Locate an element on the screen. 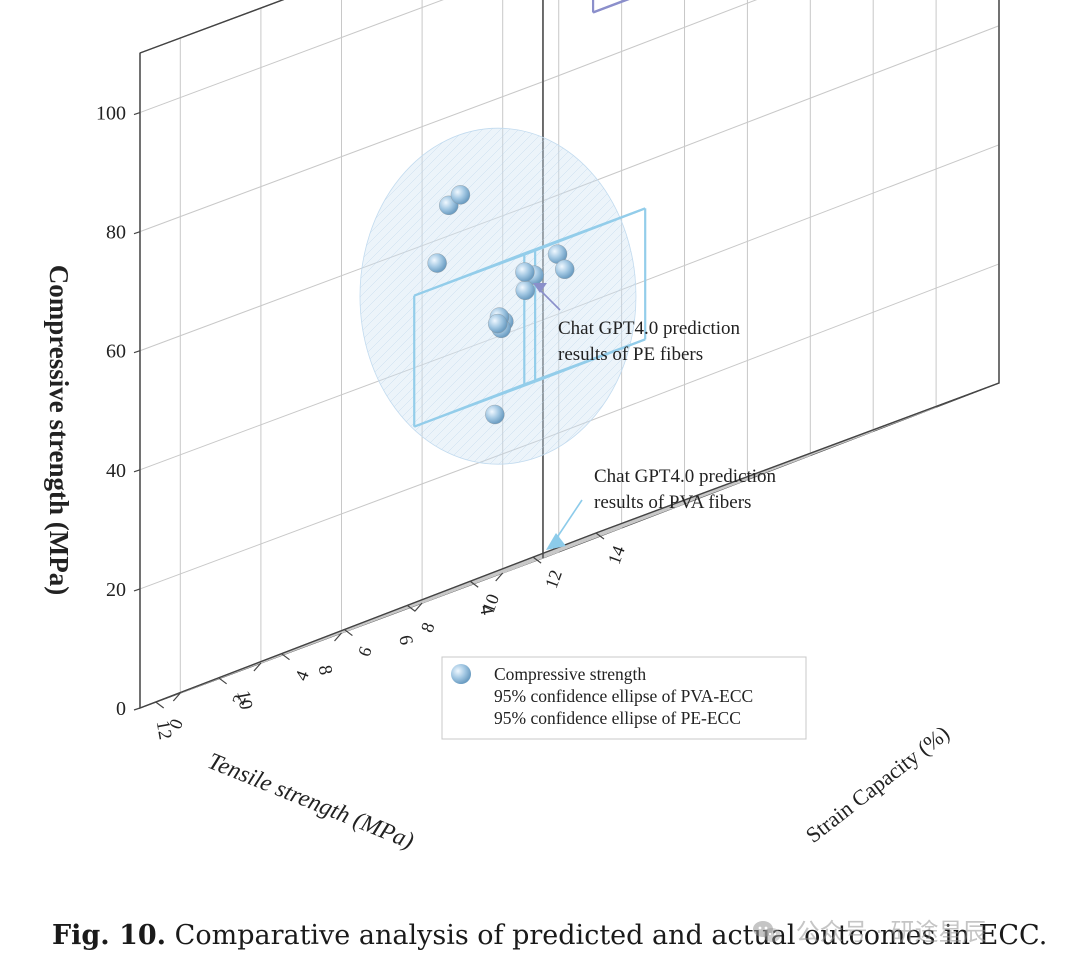  z-tick-label: 0 is located at coordinates (121, 709).